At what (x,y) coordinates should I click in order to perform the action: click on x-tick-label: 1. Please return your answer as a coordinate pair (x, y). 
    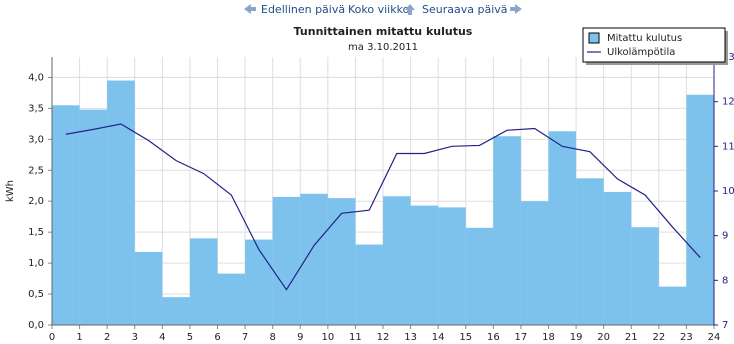
    Looking at the image, I should click on (79, 337).